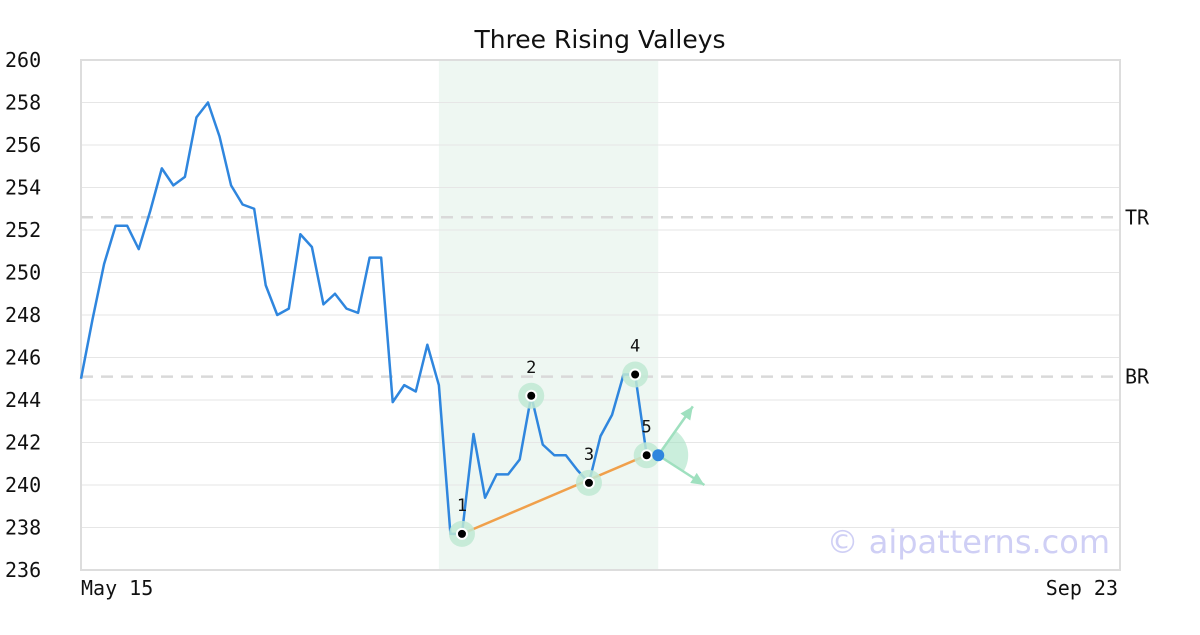  Describe the element at coordinates (23, 188) in the screenshot. I see `y-tick-label: 254` at that location.